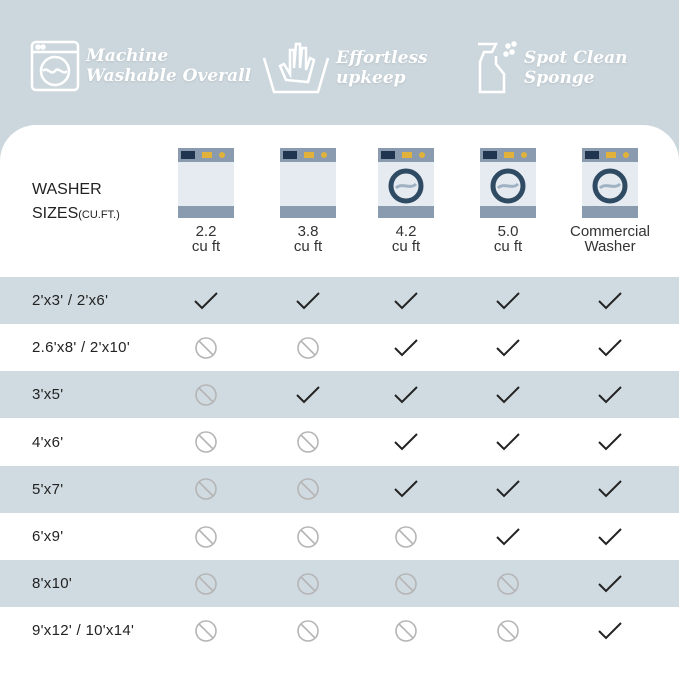 The height and width of the screenshot is (678, 679). Describe the element at coordinates (497, 67) in the screenshot. I see `spray-bottle-icon` at that location.